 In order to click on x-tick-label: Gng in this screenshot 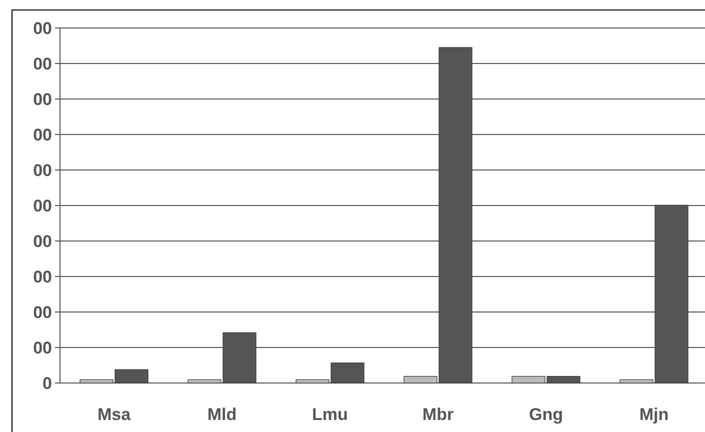, I will do `click(546, 414)`.